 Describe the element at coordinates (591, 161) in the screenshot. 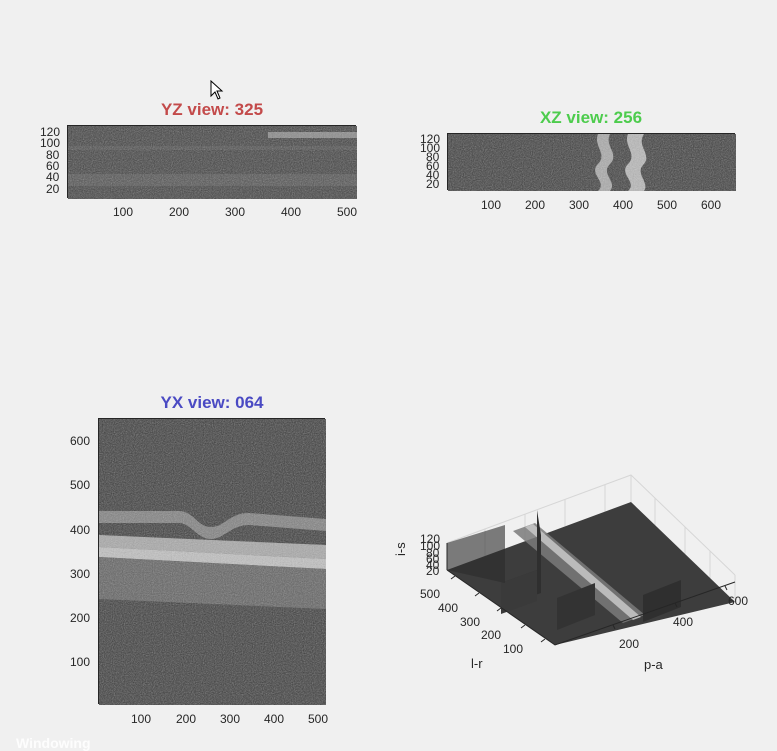

I see `xz-view-image` at that location.